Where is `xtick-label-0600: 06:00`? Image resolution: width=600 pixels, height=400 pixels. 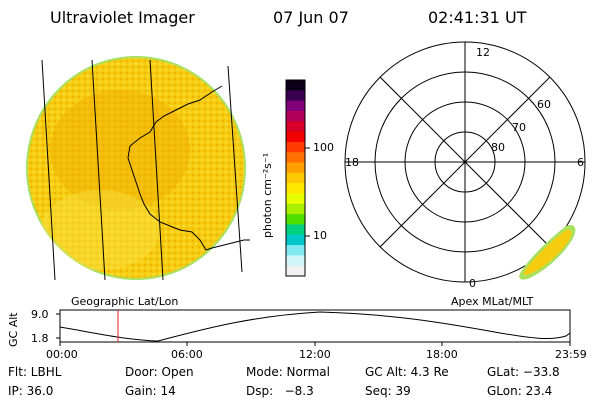
xtick-label-0600: 06:00 is located at coordinates (187, 354).